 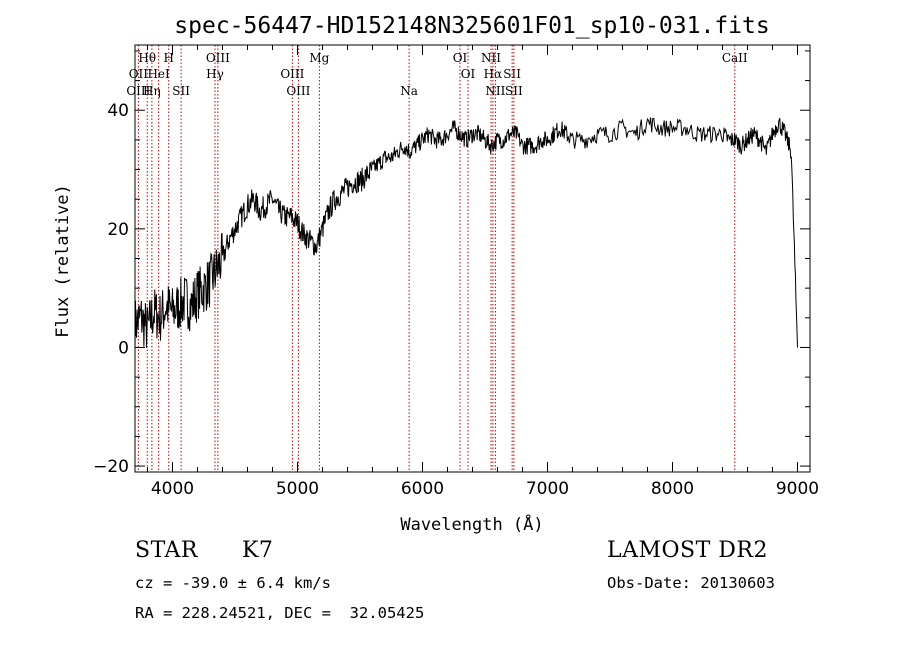 What do you see at coordinates (468, 74) in the screenshot?
I see `line-label-11: OI` at bounding box center [468, 74].